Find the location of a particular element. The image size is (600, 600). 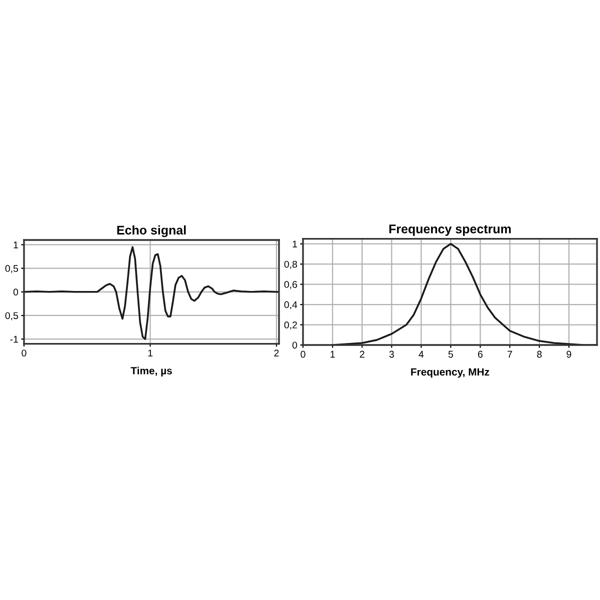

x-tick-label: 4 is located at coordinates (421, 354).